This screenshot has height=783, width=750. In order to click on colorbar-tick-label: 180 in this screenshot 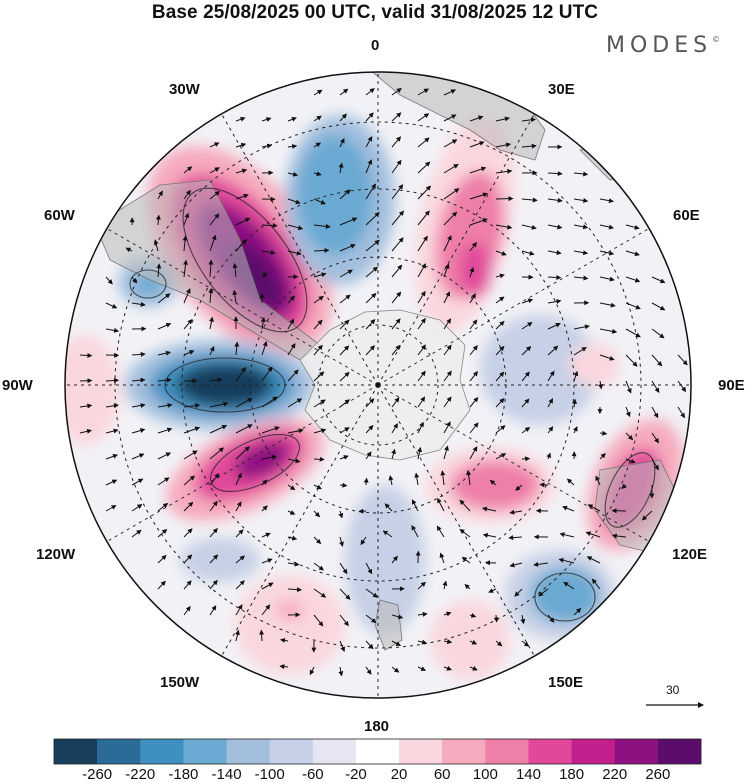, I will do `click(572, 774)`.